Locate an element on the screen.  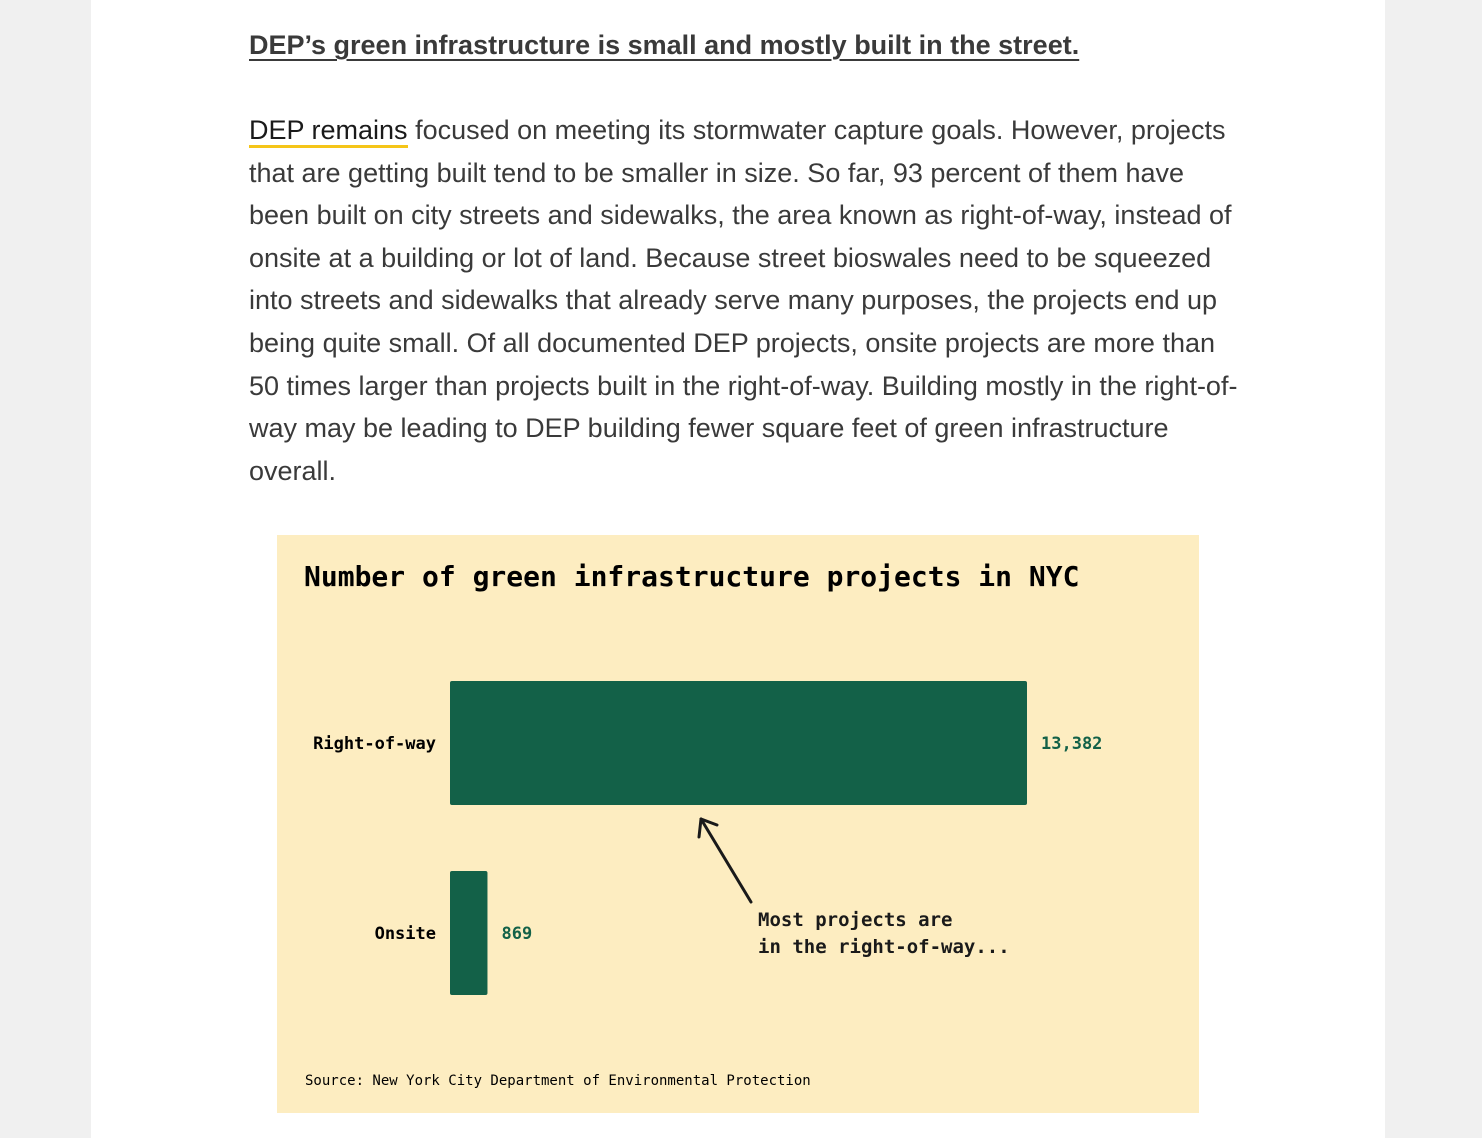
annotation-arrow is located at coordinates (725, 860).